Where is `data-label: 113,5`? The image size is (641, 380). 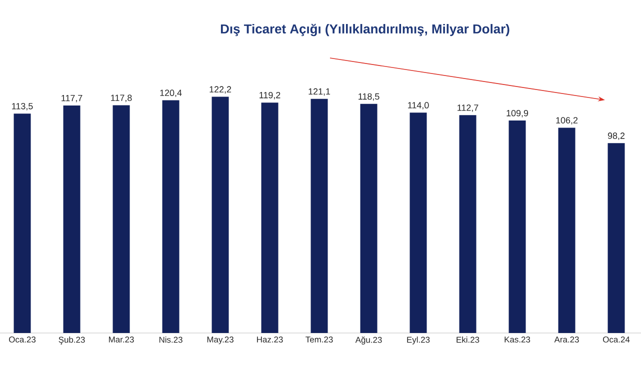 data-label: 113,5 is located at coordinates (22, 106).